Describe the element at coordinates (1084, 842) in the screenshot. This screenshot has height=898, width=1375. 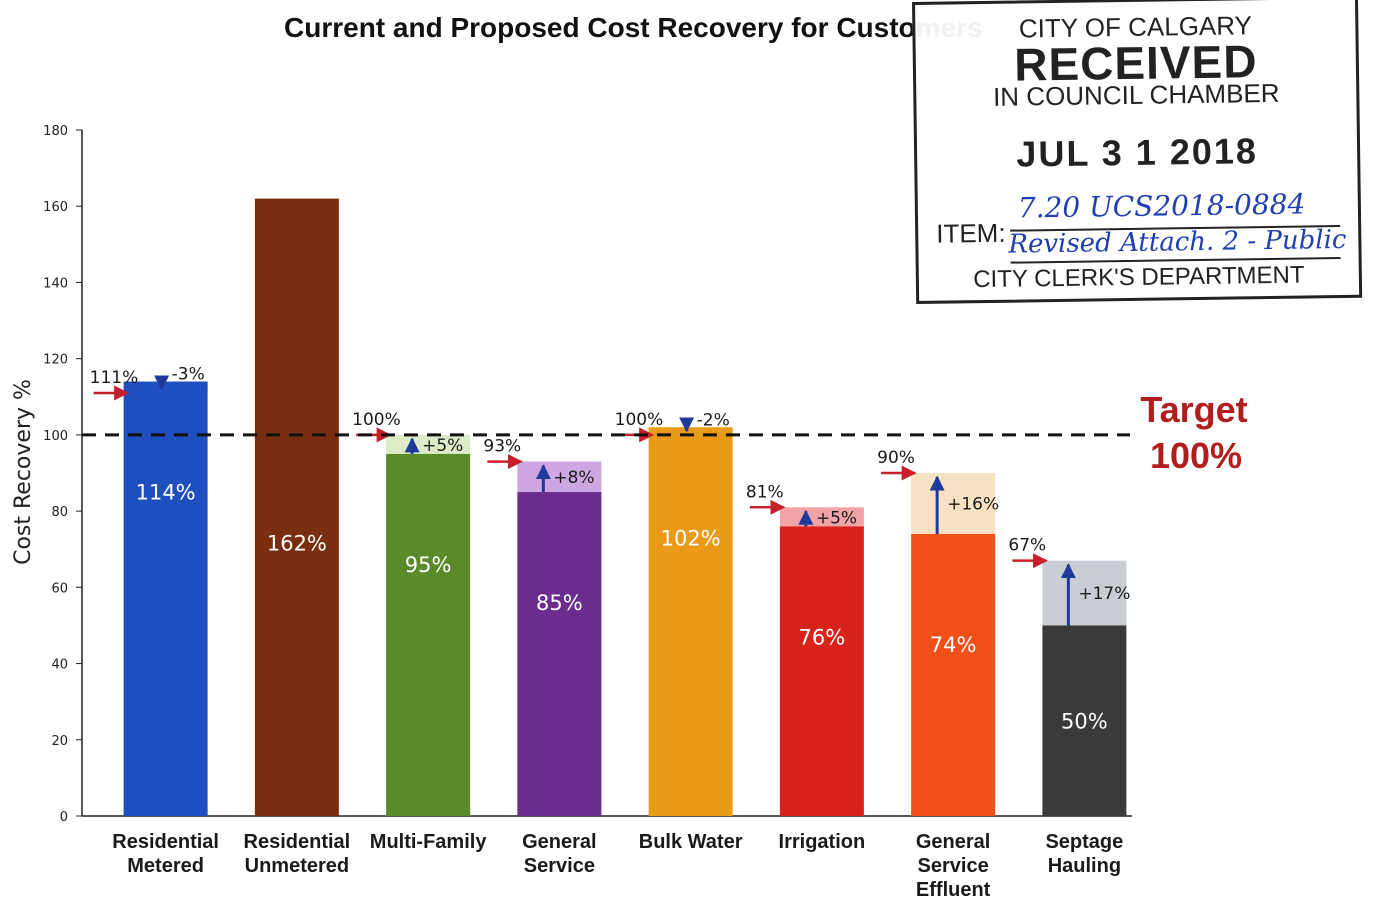
I see `category-label: Septage` at that location.